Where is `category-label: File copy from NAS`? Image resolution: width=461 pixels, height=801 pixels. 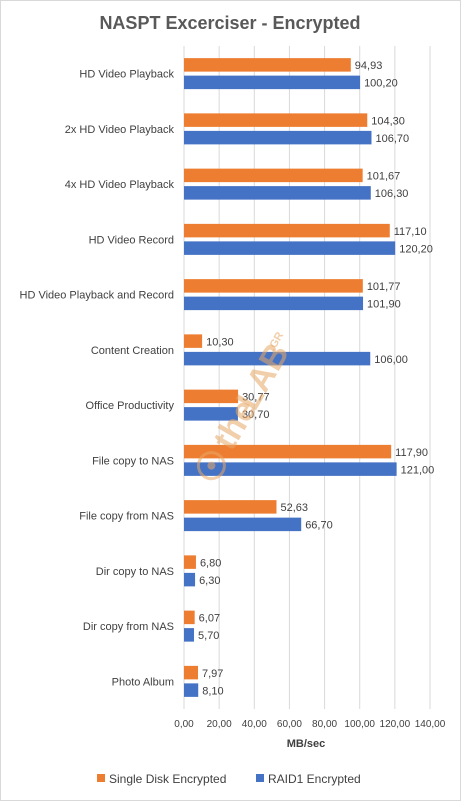
category-label: File copy from NAS is located at coordinates (126, 517).